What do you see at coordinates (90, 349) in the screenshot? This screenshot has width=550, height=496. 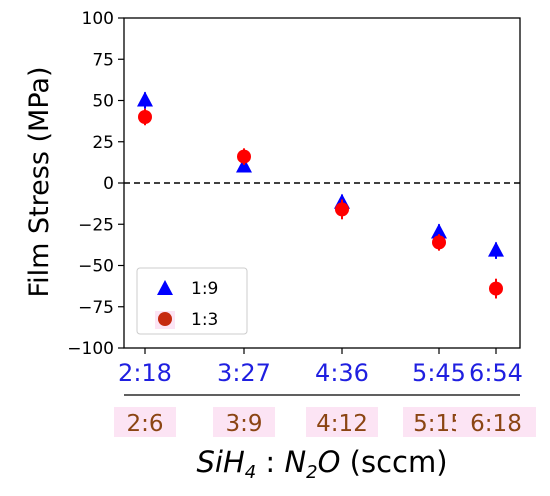 I see `y-tick-label: −100` at bounding box center [90, 349].